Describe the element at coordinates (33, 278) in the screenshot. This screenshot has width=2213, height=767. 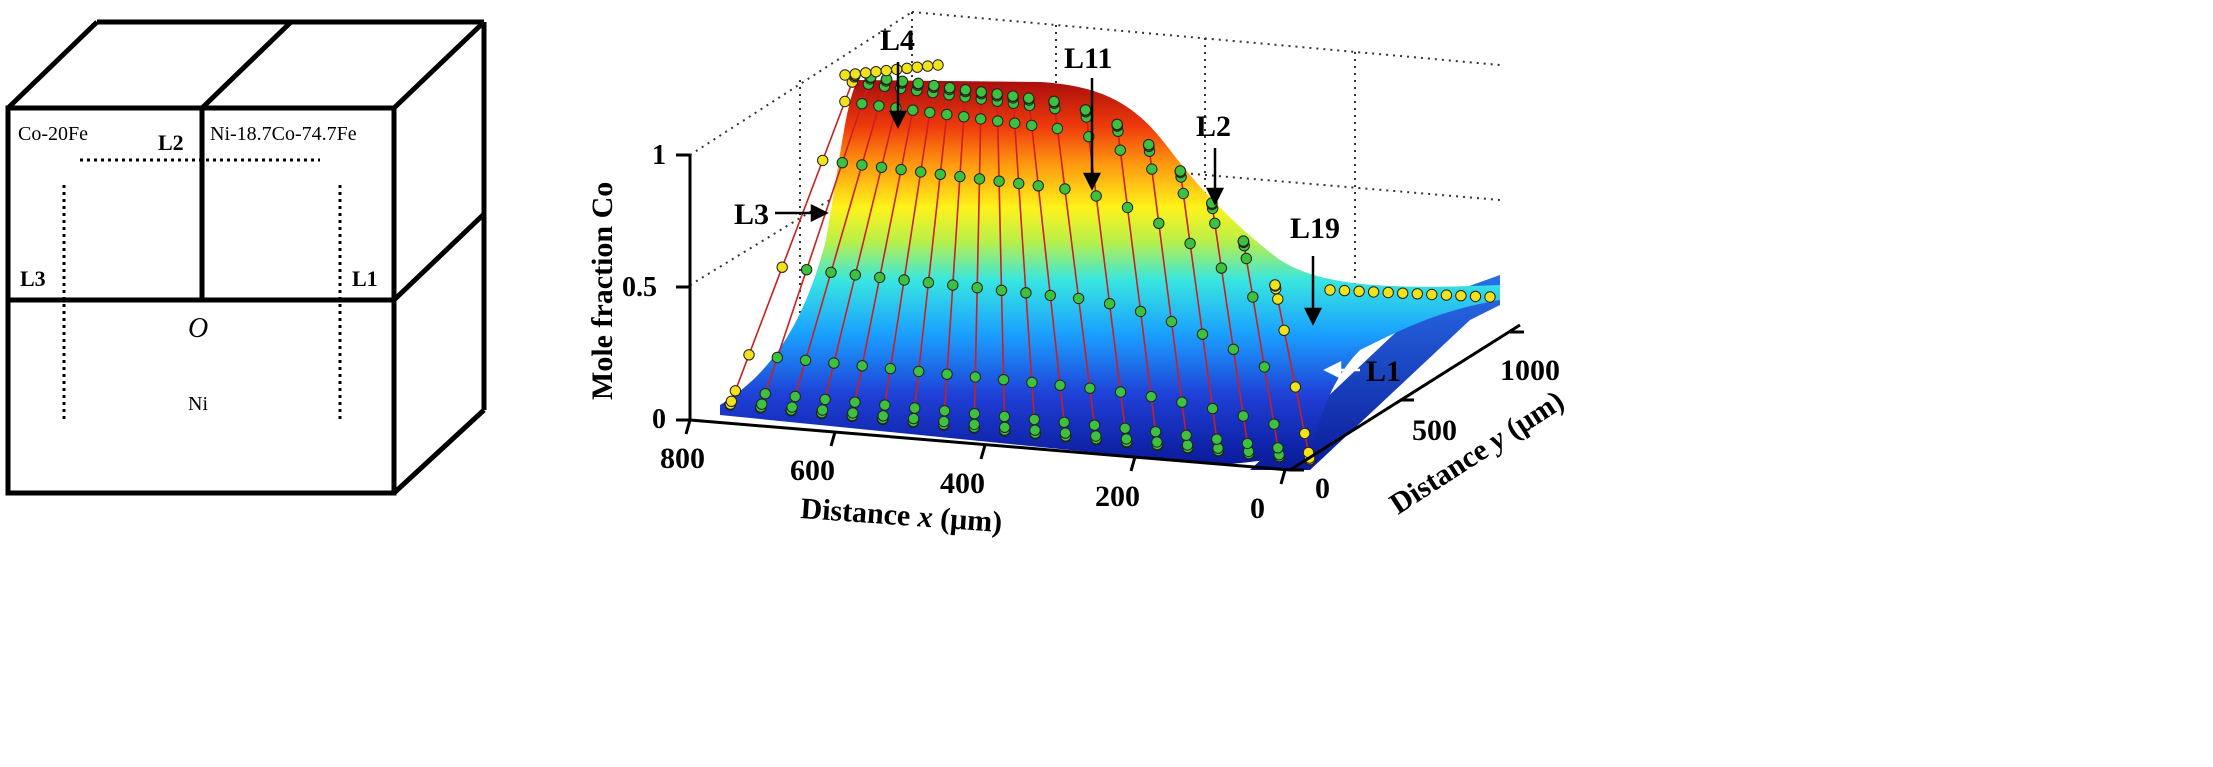
I see `line-label-L3: L3` at that location.